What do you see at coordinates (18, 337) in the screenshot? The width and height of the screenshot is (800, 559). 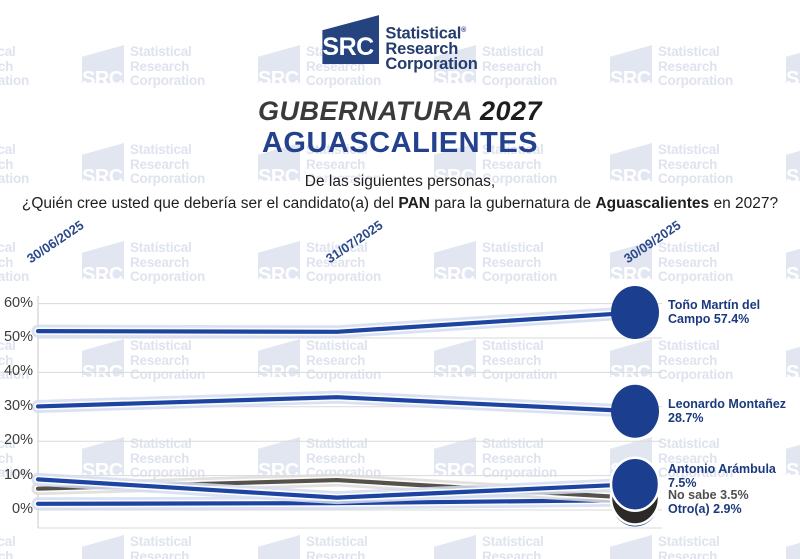 I see `y-axis-tick: 50%` at bounding box center [18, 337].